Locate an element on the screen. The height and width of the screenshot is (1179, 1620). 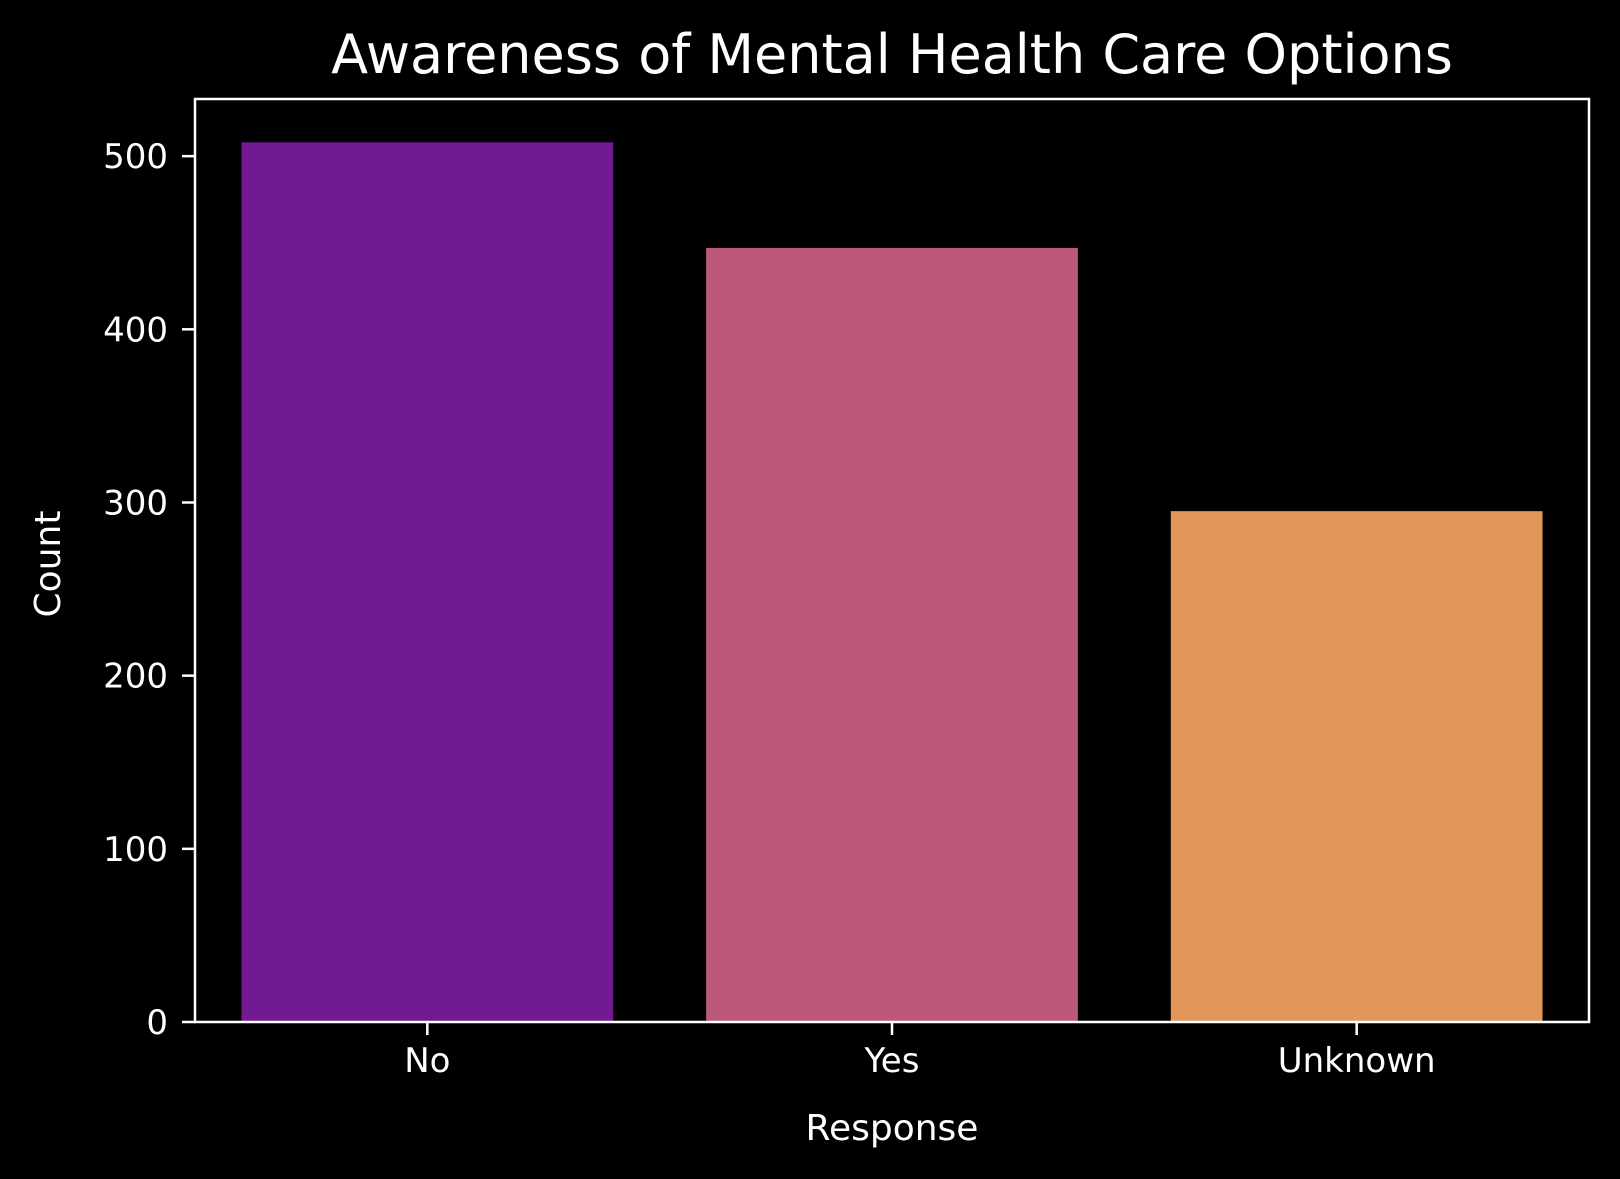
y-tick-label: 500 is located at coordinates (135, 157).